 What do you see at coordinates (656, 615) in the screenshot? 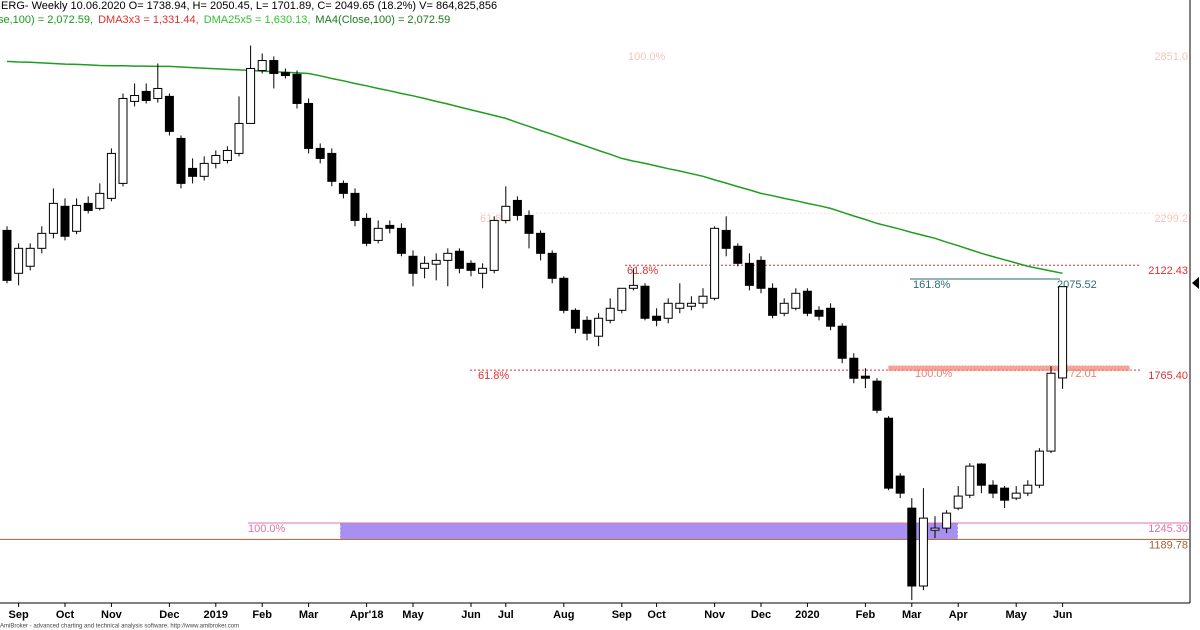
I see `x-tick-label: Oct` at bounding box center [656, 615].